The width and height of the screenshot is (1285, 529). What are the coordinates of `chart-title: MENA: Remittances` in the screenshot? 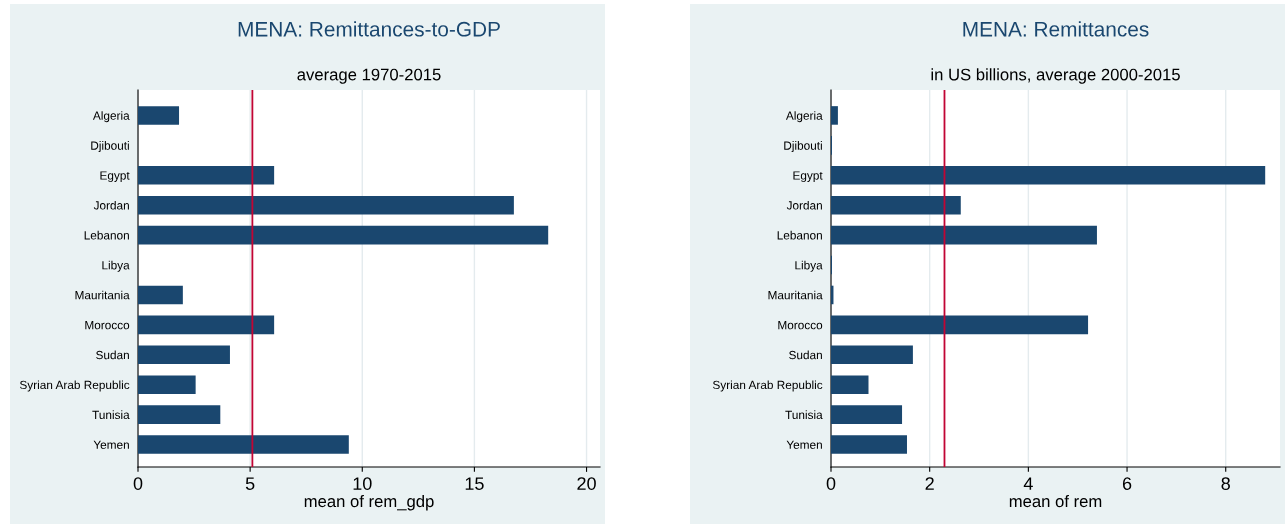 It's located at (1056, 29).